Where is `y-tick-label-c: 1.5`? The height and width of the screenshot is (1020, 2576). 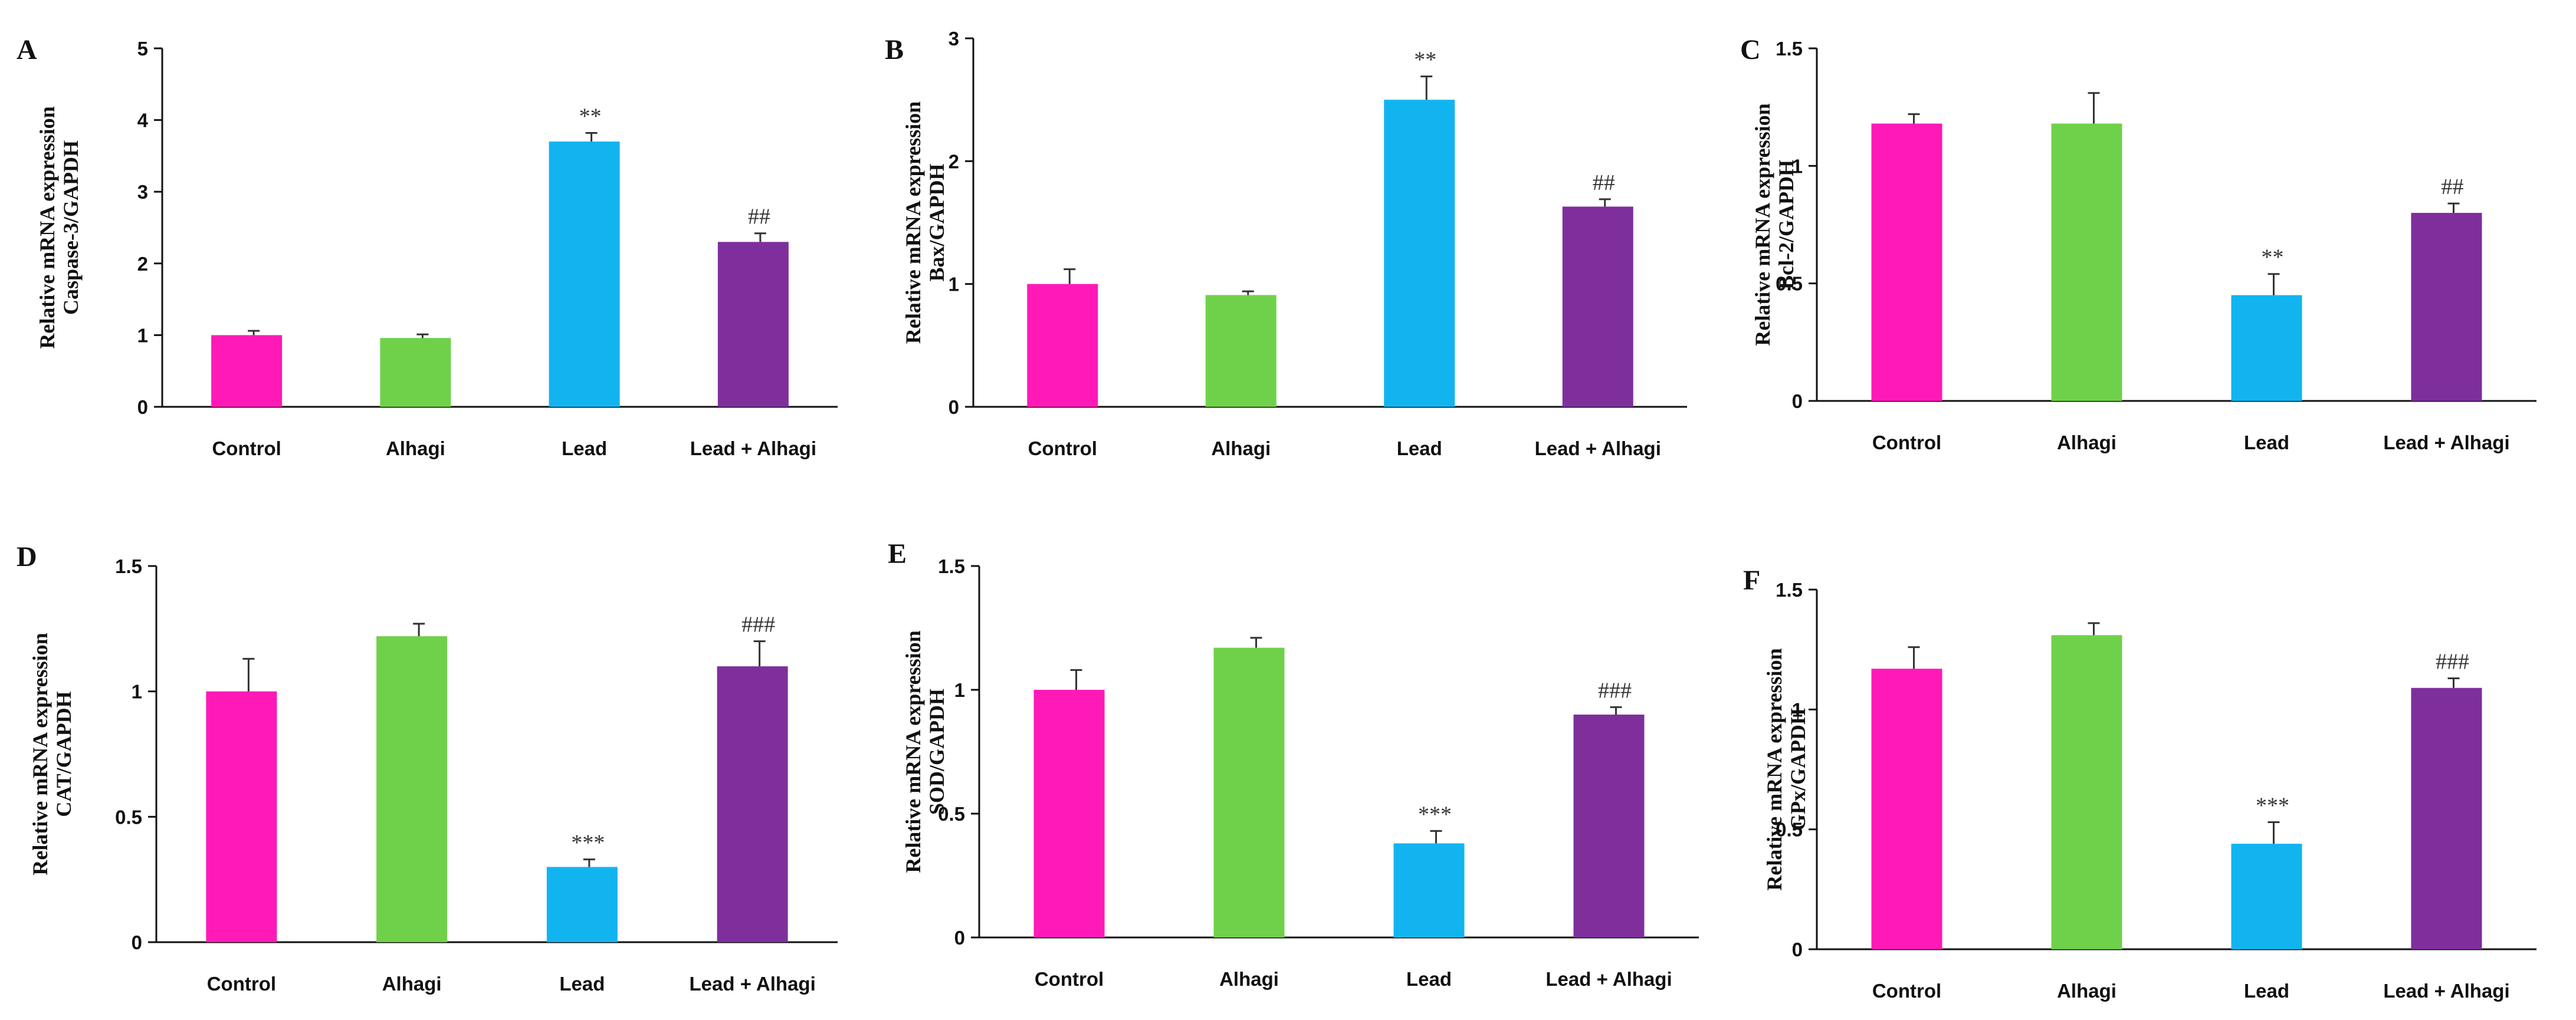 y-tick-label-c: 1.5 is located at coordinates (1789, 49).